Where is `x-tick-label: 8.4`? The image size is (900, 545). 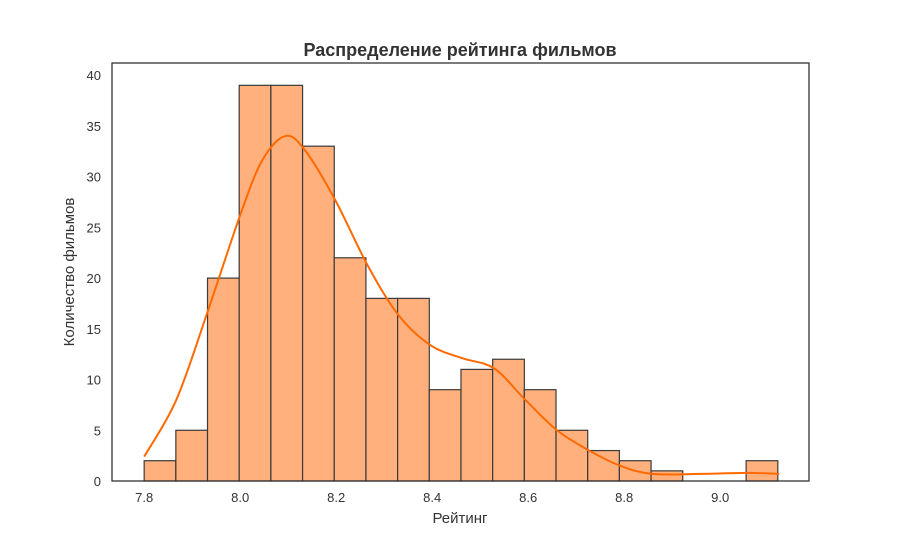 x-tick-label: 8.4 is located at coordinates (432, 497).